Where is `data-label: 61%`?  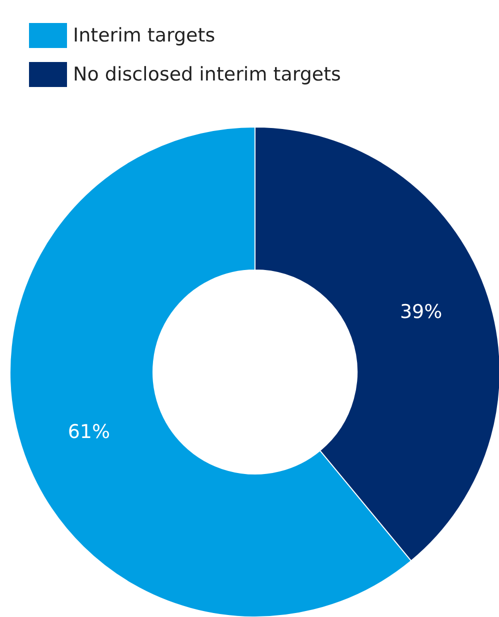
data-label: 61% is located at coordinates (89, 431).